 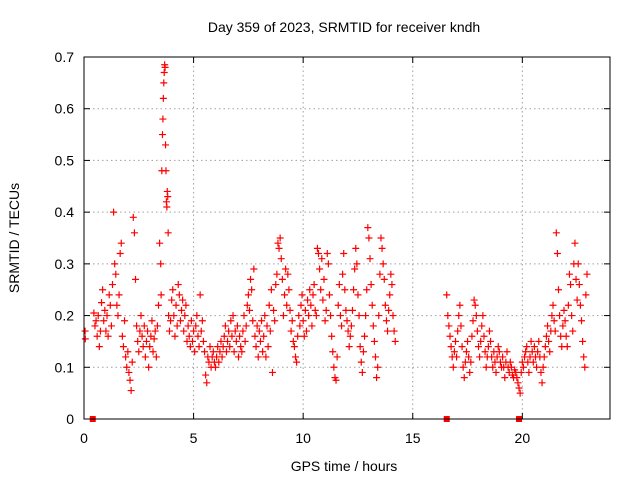 What do you see at coordinates (523, 438) in the screenshot?
I see `x-tick-label: 20` at bounding box center [523, 438].